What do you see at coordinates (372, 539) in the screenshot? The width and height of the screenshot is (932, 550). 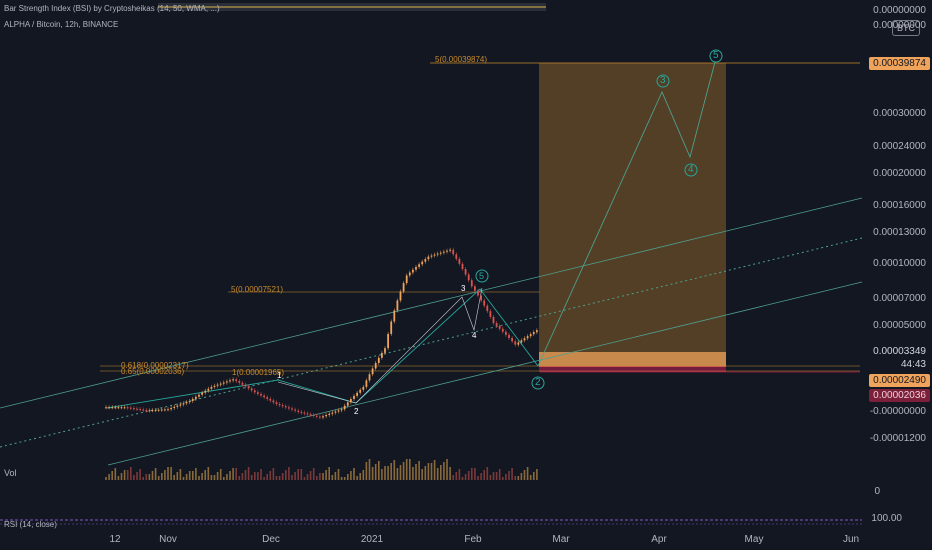 I see `time-label: 2021` at bounding box center [372, 539].